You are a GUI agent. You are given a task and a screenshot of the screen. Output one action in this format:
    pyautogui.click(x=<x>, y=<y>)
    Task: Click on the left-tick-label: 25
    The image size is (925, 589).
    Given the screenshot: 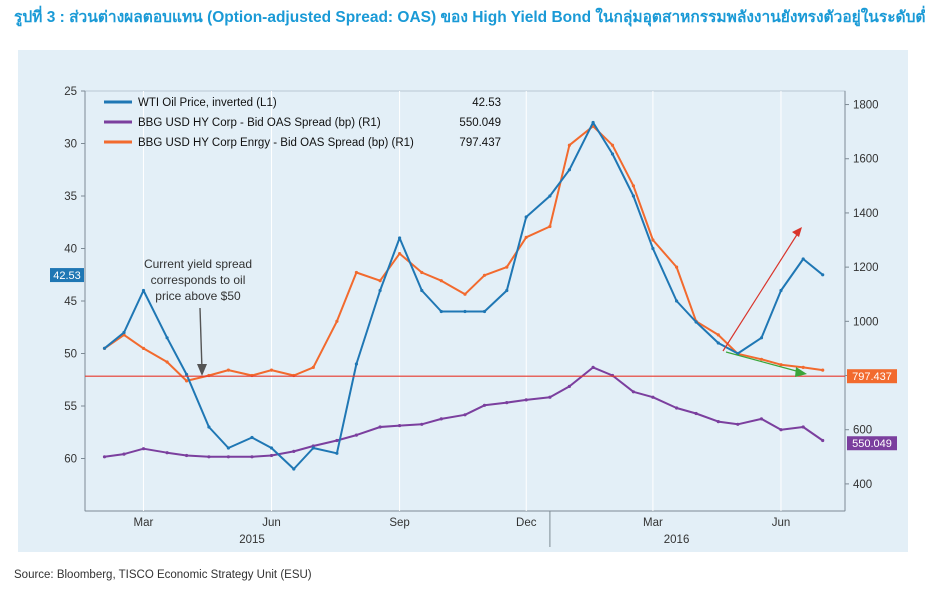 What is the action you would take?
    pyautogui.click(x=70, y=92)
    